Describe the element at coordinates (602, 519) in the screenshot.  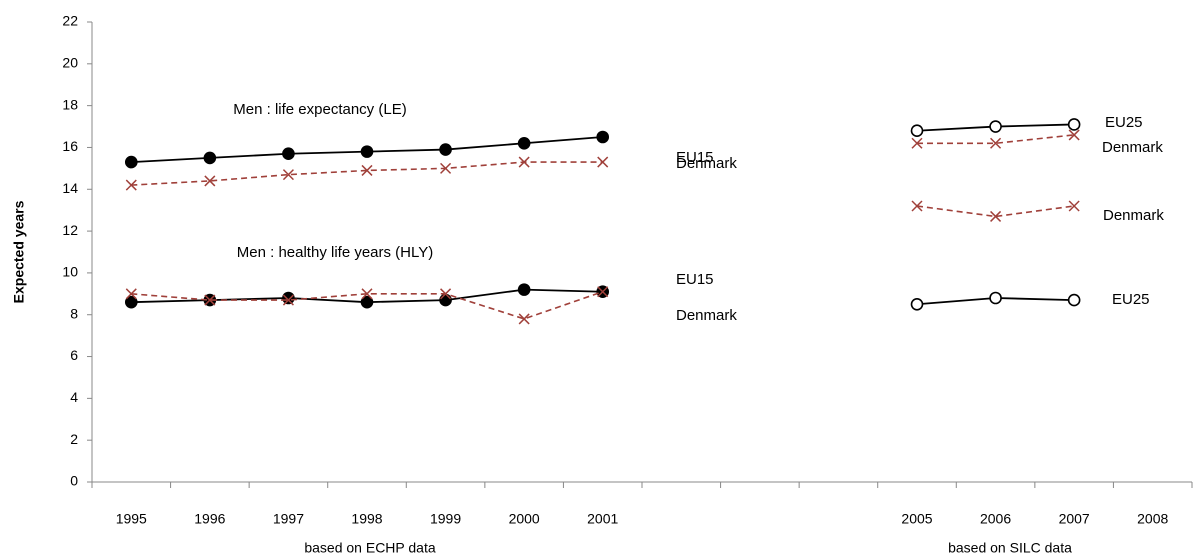
I see `x-tick-label: 2001` at that location.